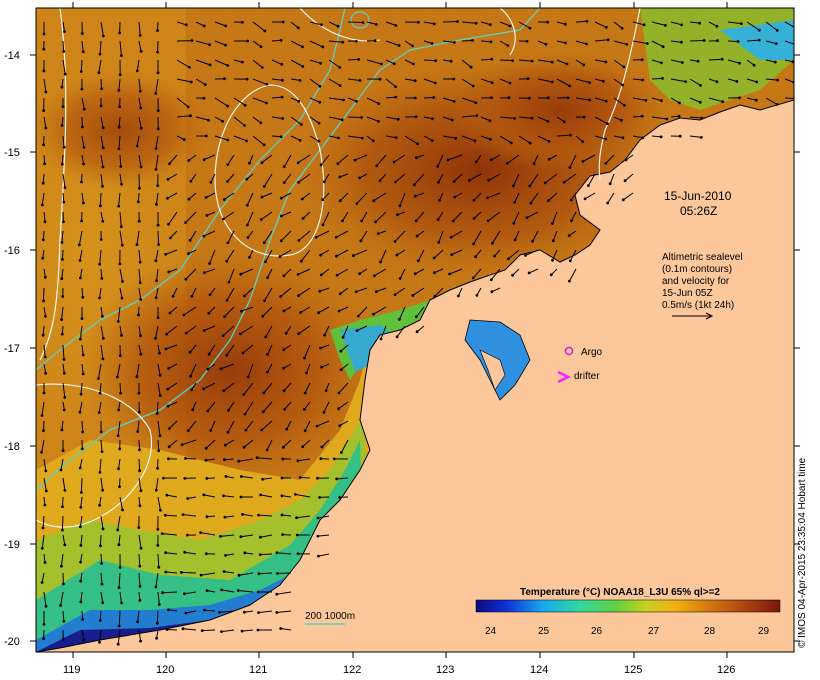 The width and height of the screenshot is (820, 680). I want to click on svg-text: and velocity for, so click(696, 281).